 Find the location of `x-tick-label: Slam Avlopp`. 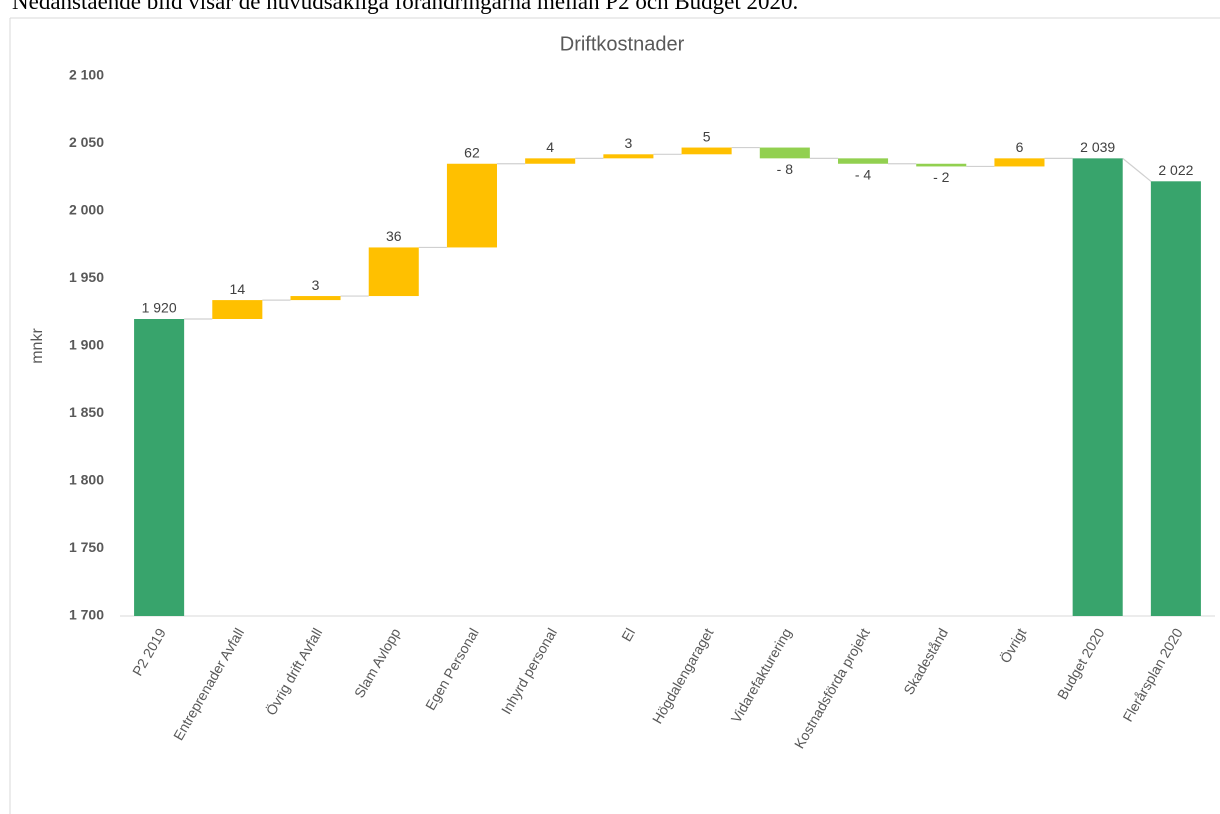

x-tick-label: Slam Avlopp is located at coordinates (377, 662).